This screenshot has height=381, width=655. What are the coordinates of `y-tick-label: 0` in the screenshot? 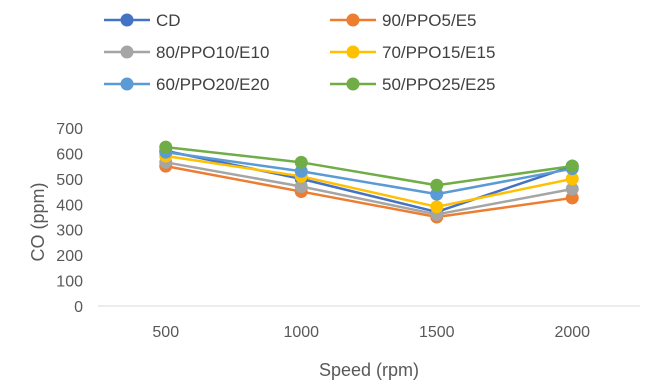 It's located at (78, 307).